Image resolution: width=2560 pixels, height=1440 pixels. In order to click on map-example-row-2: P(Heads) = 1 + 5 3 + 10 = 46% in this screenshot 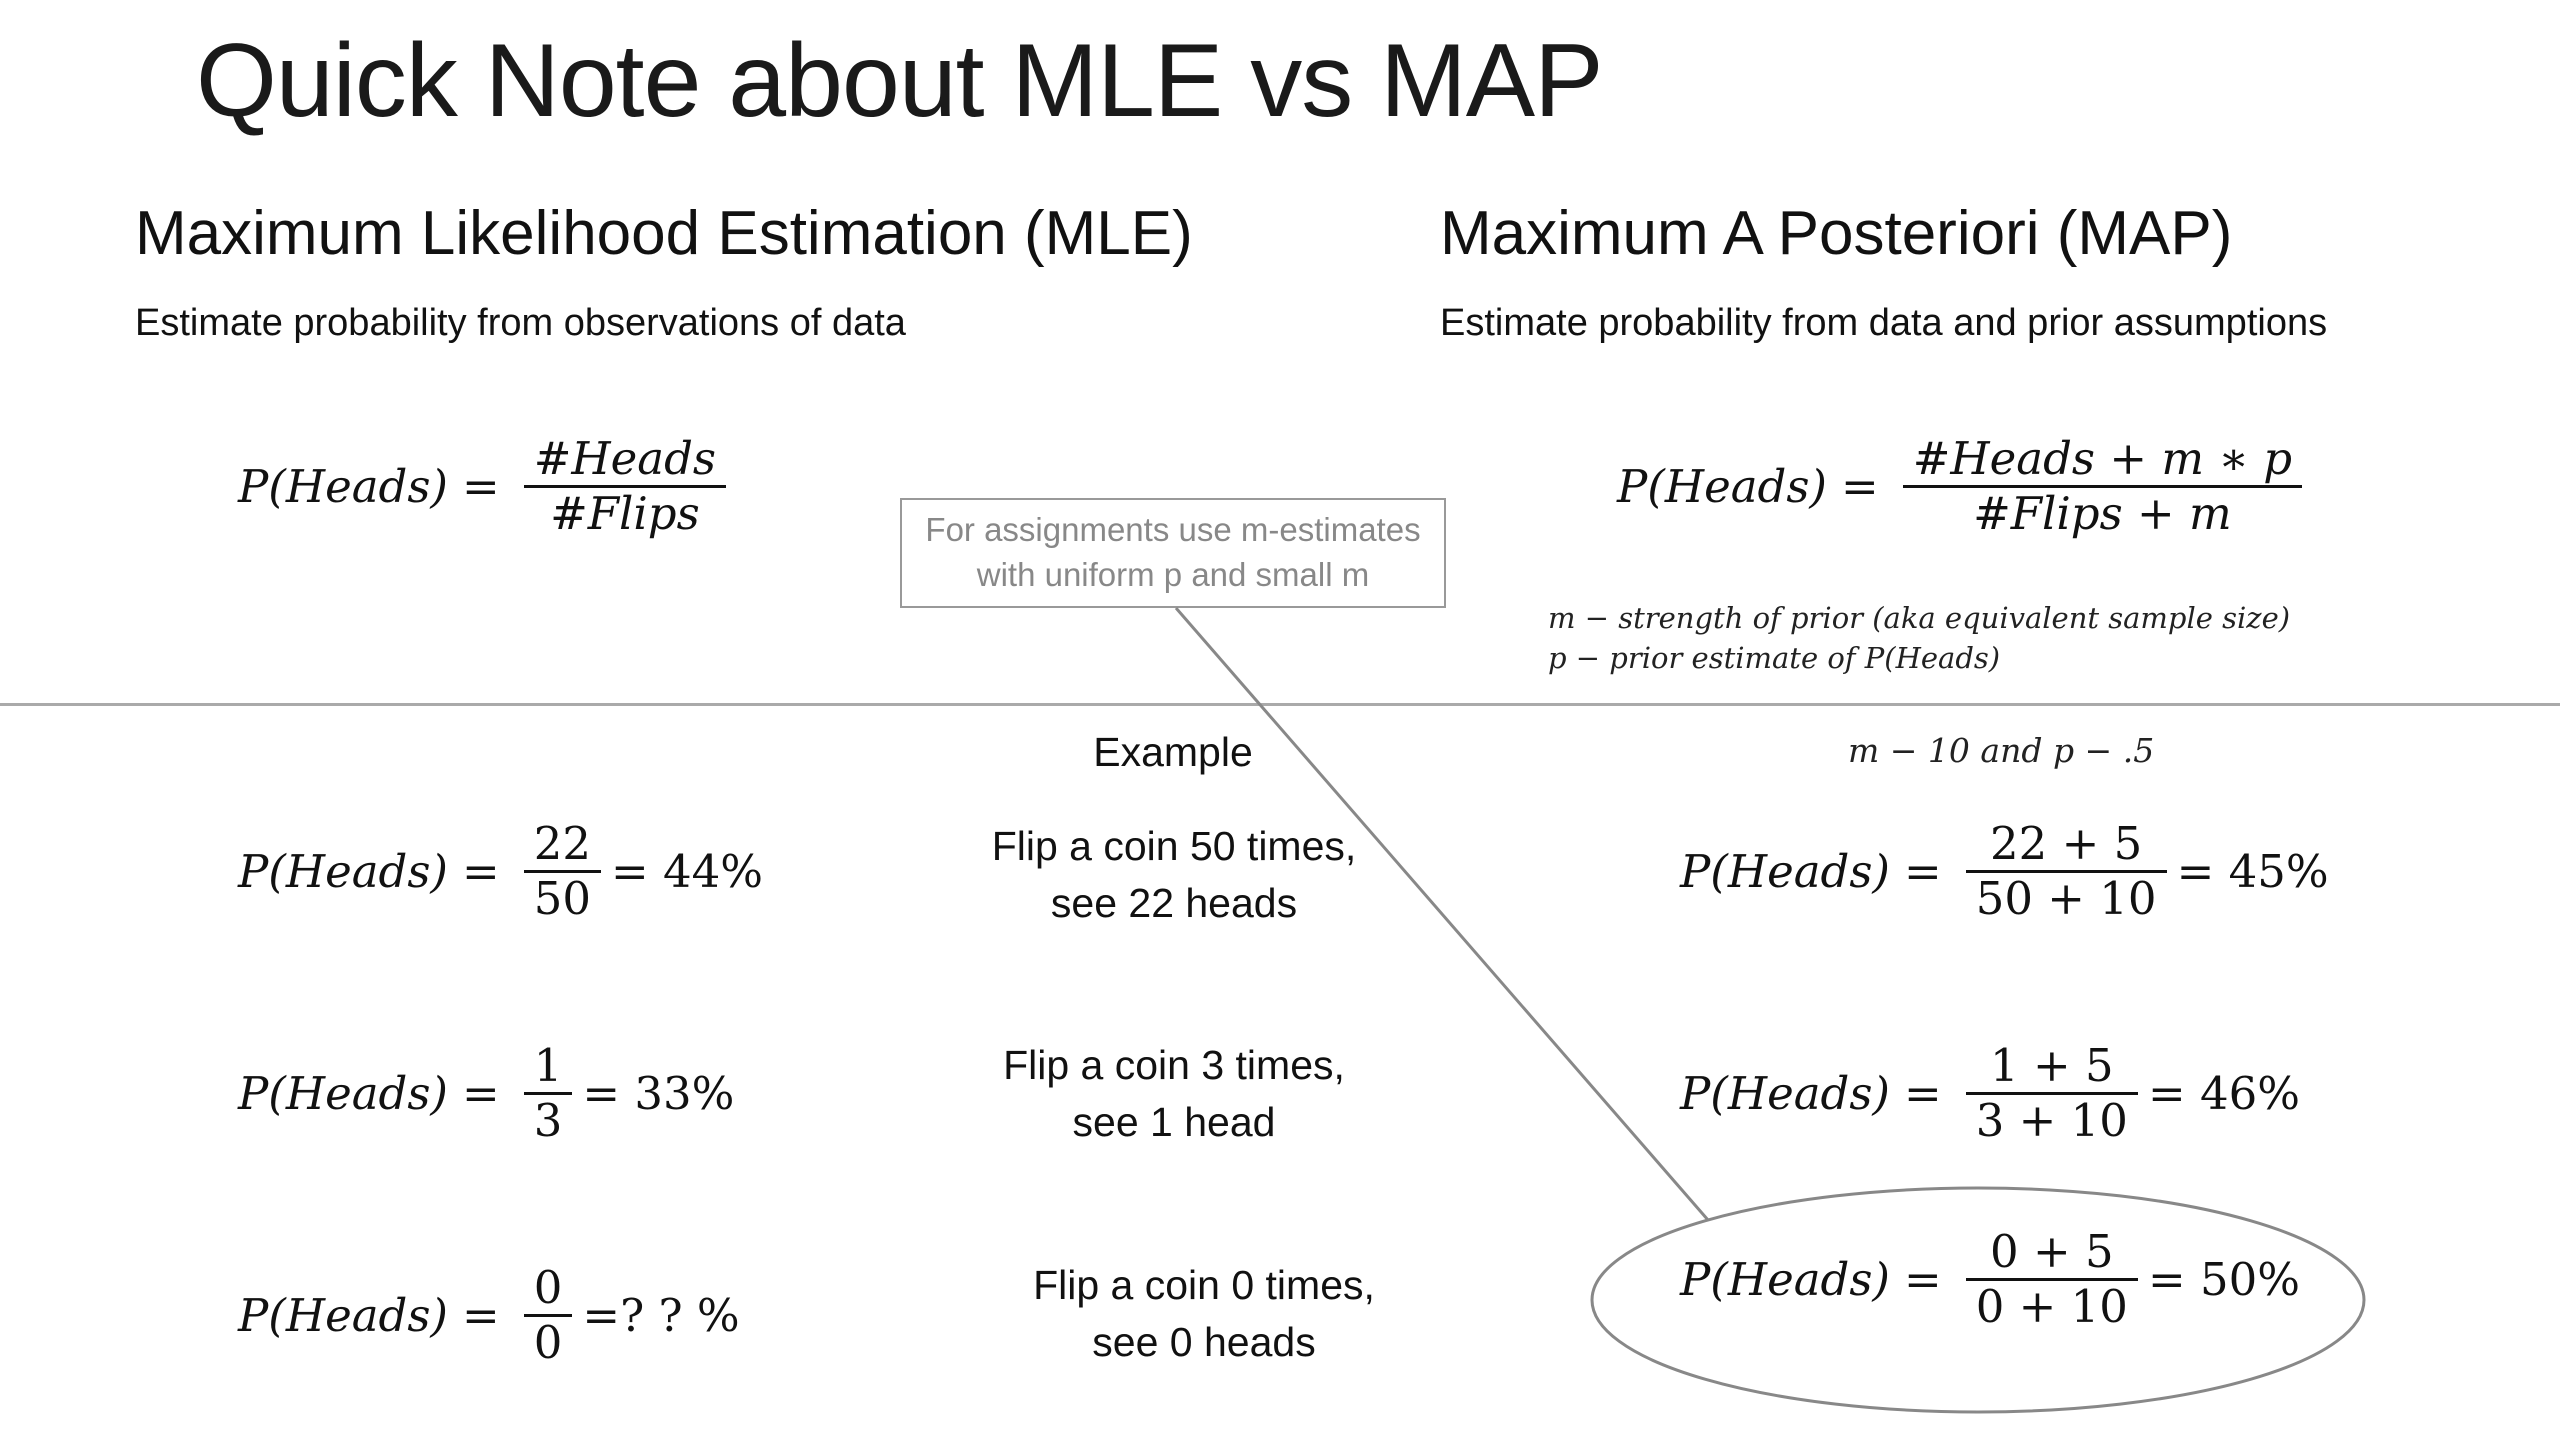, I will do `click(1990, 1093)`.